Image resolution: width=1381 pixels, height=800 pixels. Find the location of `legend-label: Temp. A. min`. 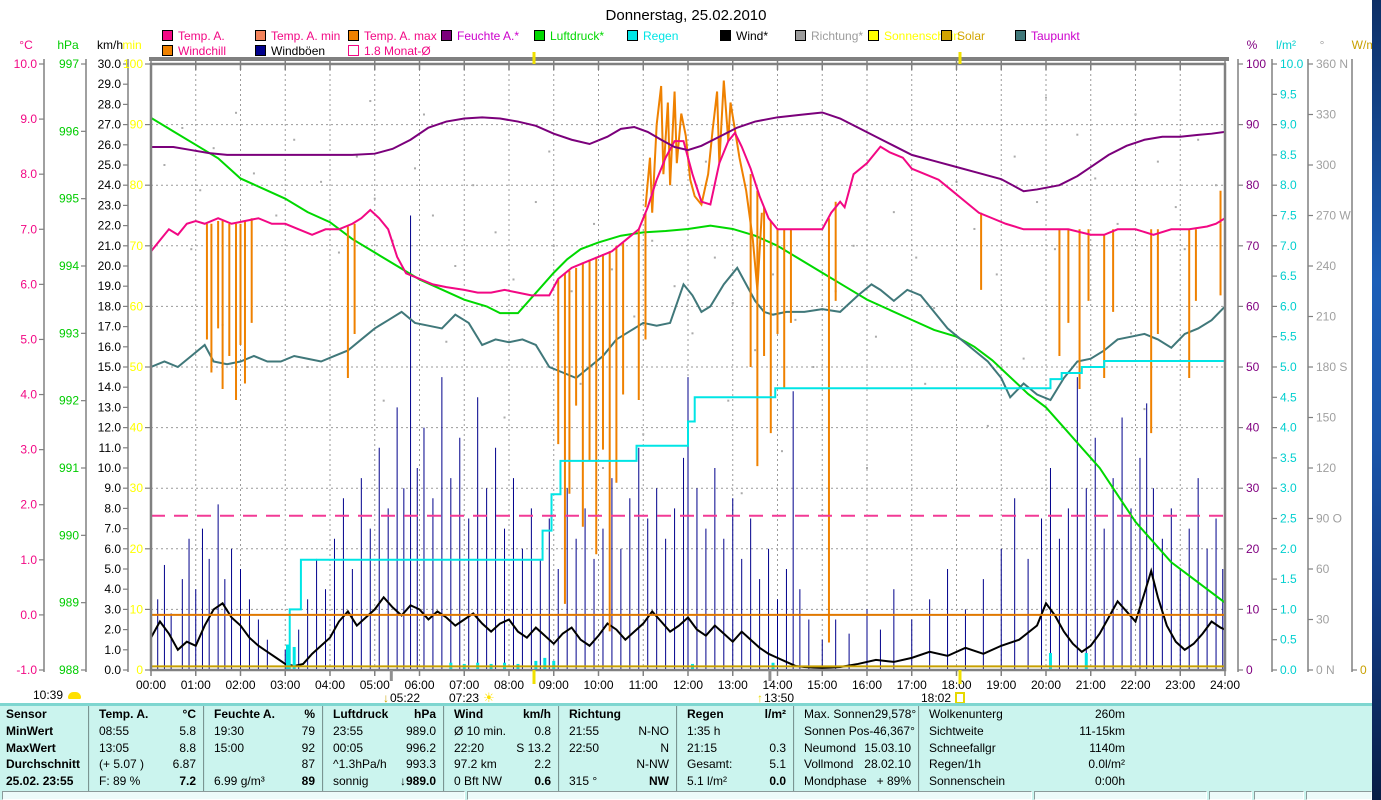

legend-label: Temp. A. min is located at coordinates (306, 35).